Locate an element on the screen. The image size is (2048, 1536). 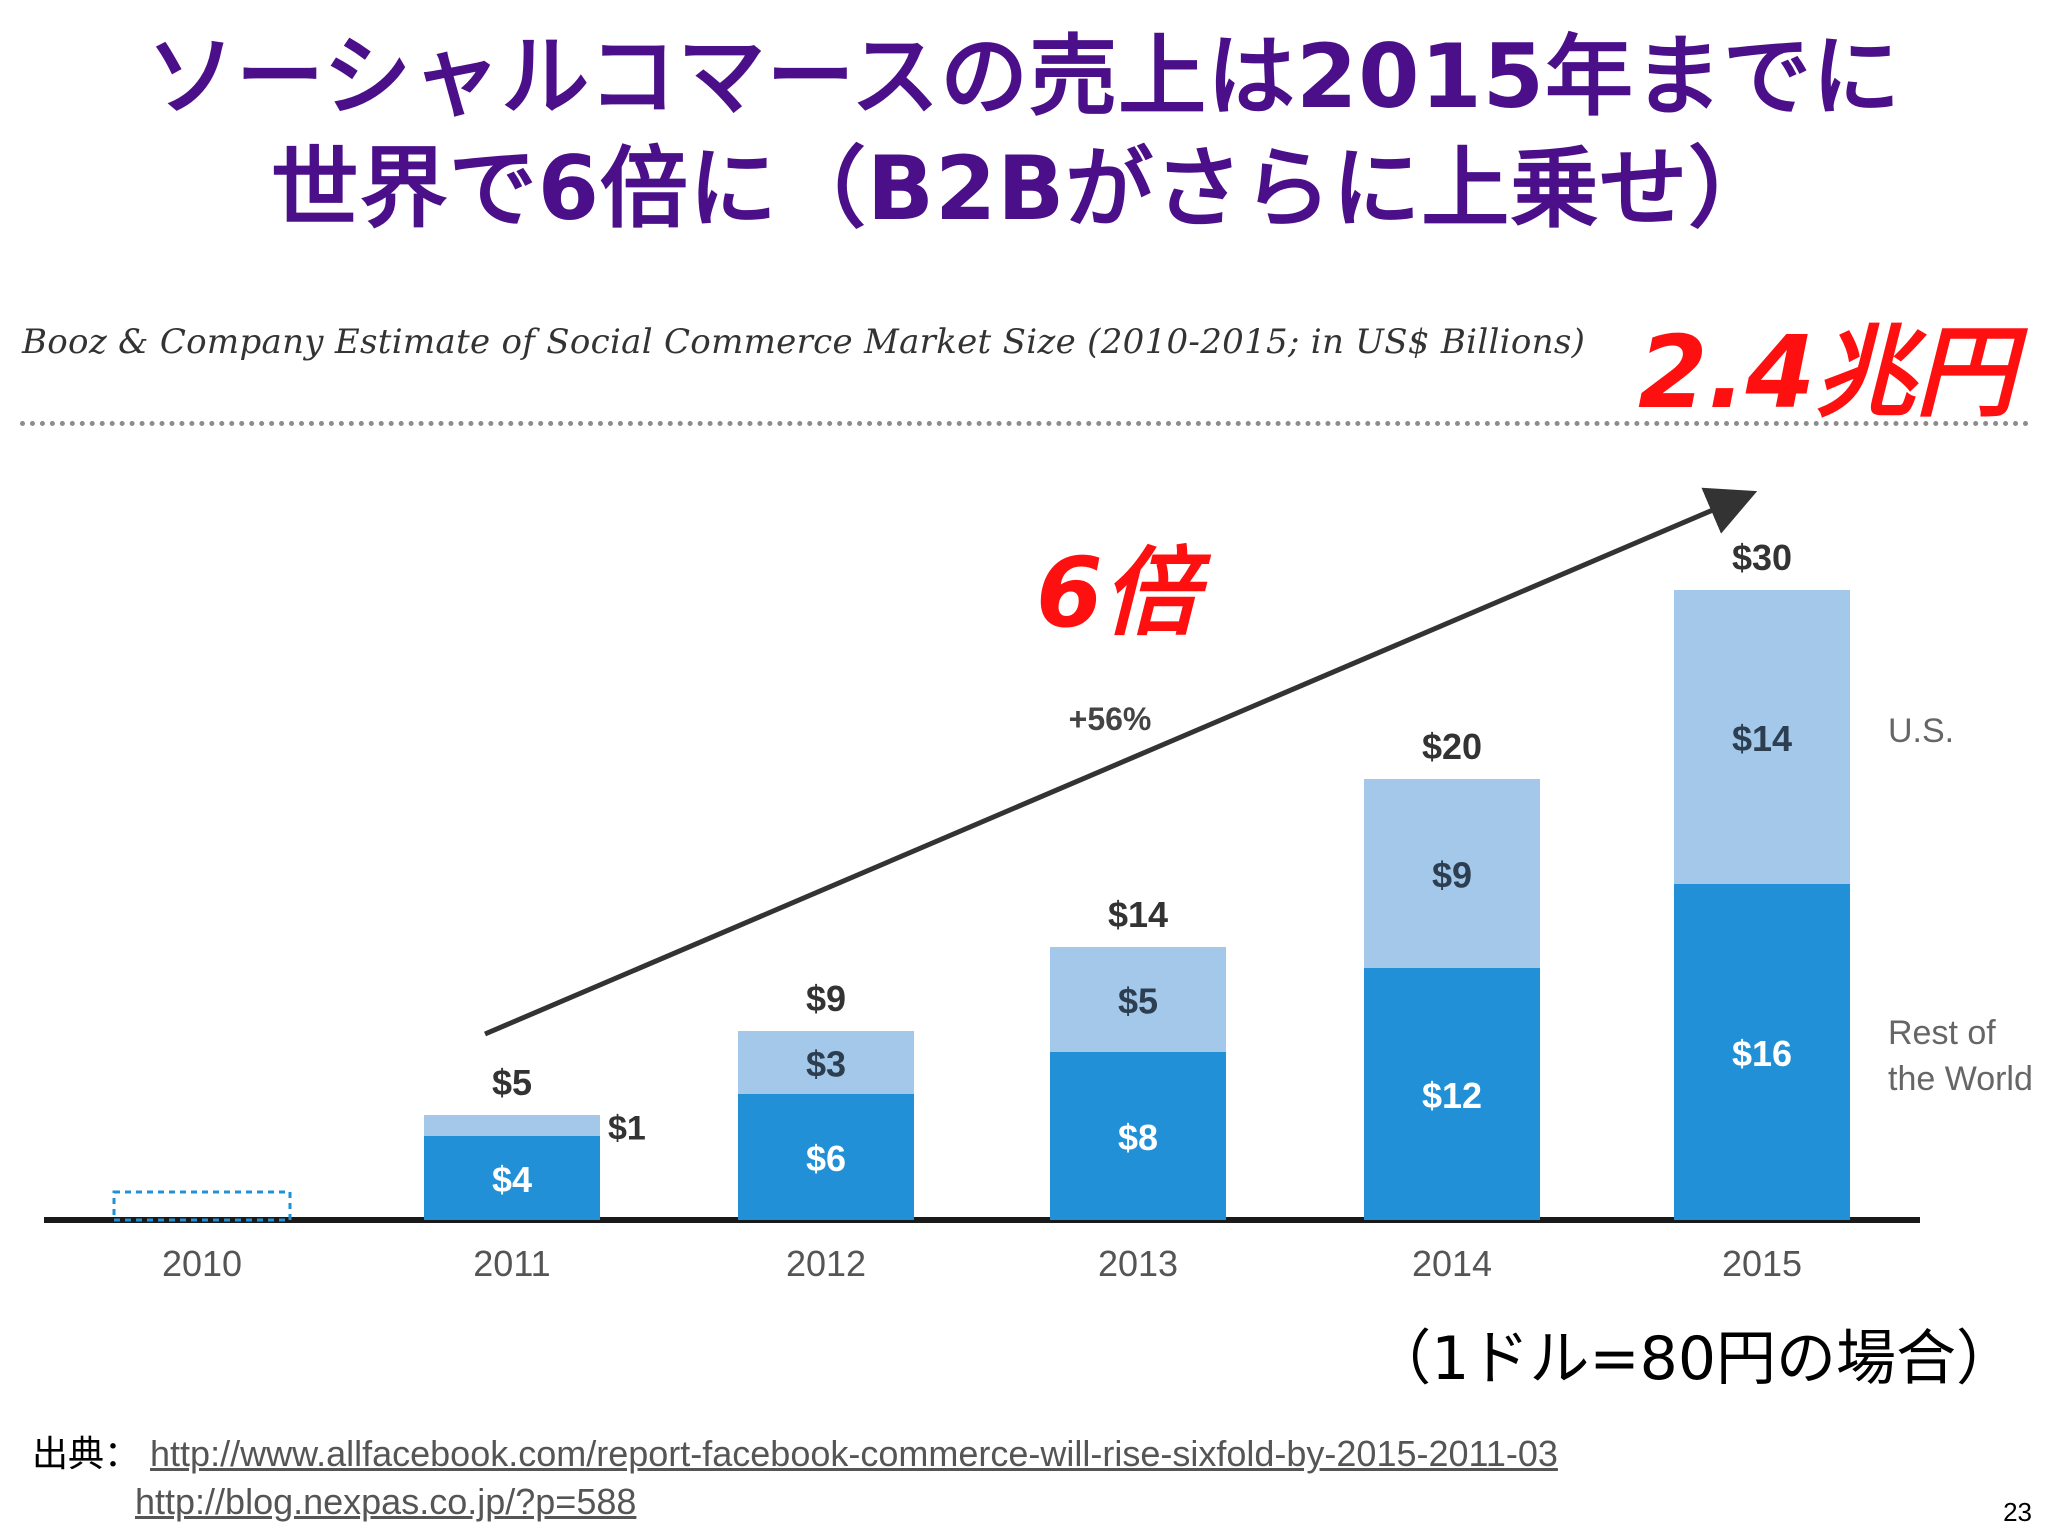
total-yen-callout: 2.4兆円 is located at coordinates (1827, 372).